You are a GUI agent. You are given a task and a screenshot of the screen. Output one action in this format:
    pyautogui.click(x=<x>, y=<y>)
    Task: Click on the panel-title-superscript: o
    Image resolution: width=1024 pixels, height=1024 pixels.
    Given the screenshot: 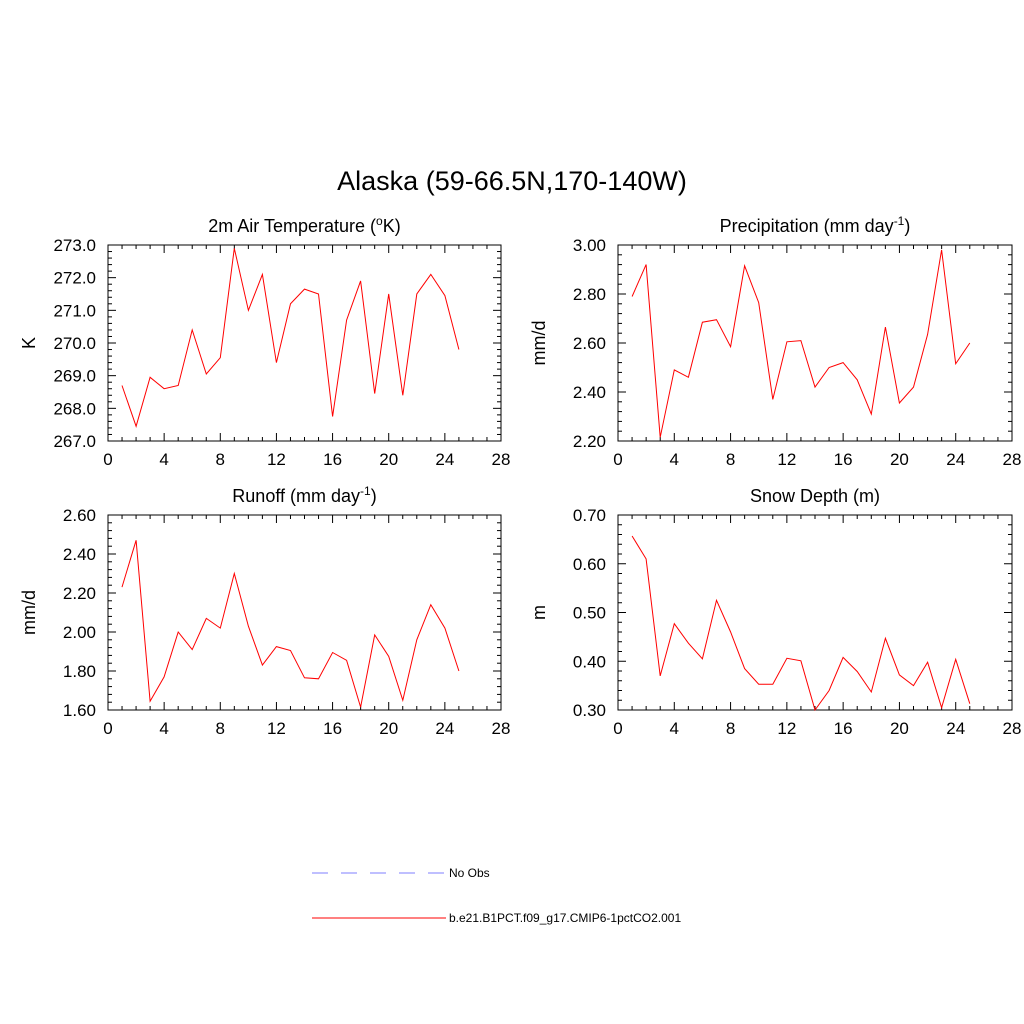 What is the action you would take?
    pyautogui.click(x=379, y=221)
    